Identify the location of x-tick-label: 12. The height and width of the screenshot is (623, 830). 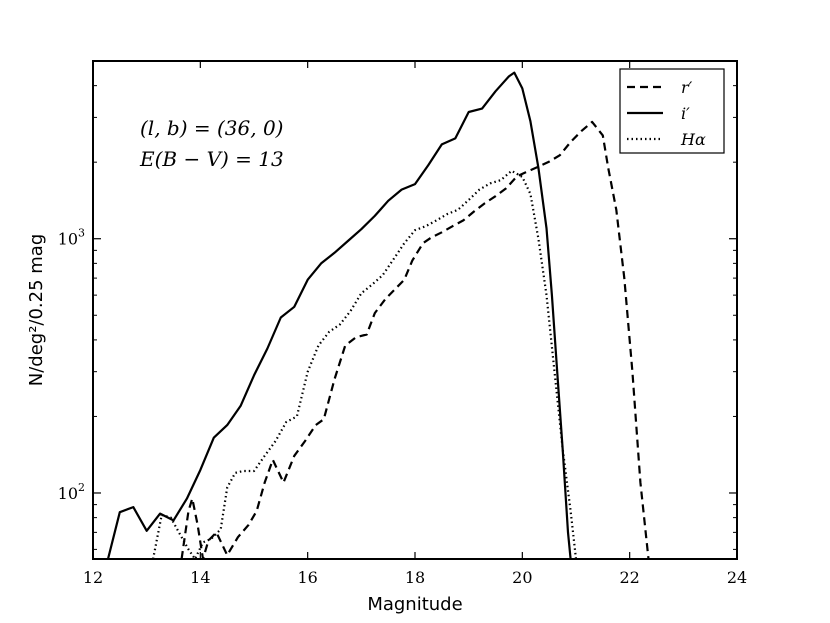
(93, 577).